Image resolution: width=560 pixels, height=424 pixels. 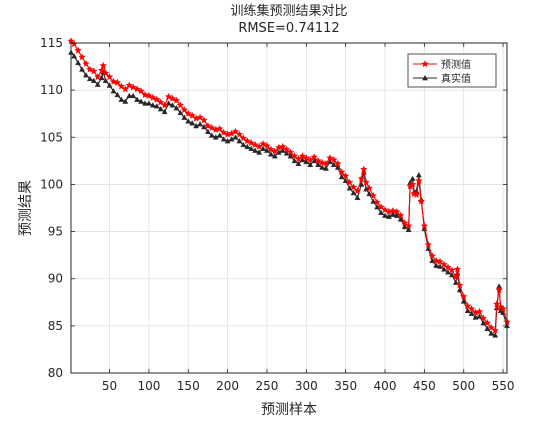 What do you see at coordinates (345, 386) in the screenshot?
I see `x-tick-label: 350` at bounding box center [345, 386].